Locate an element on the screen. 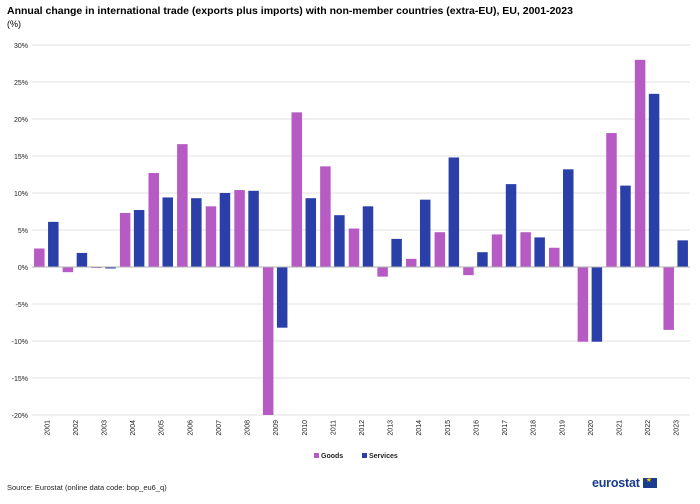 This screenshot has width=700, height=504. bar-goods-2006 is located at coordinates (182, 205).